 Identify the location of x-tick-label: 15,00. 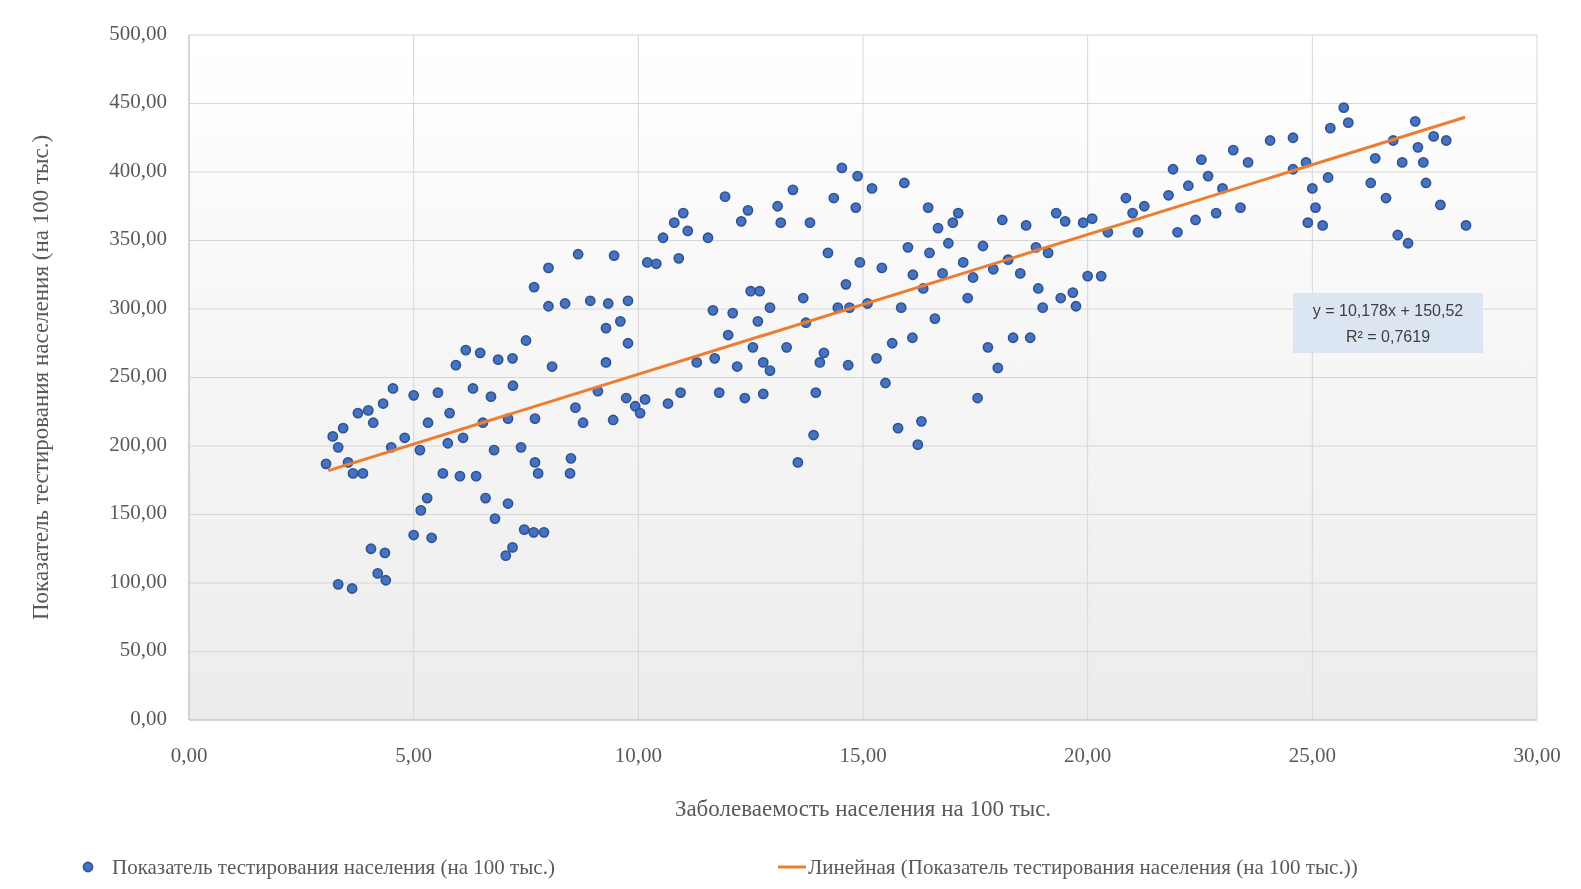
(863, 755).